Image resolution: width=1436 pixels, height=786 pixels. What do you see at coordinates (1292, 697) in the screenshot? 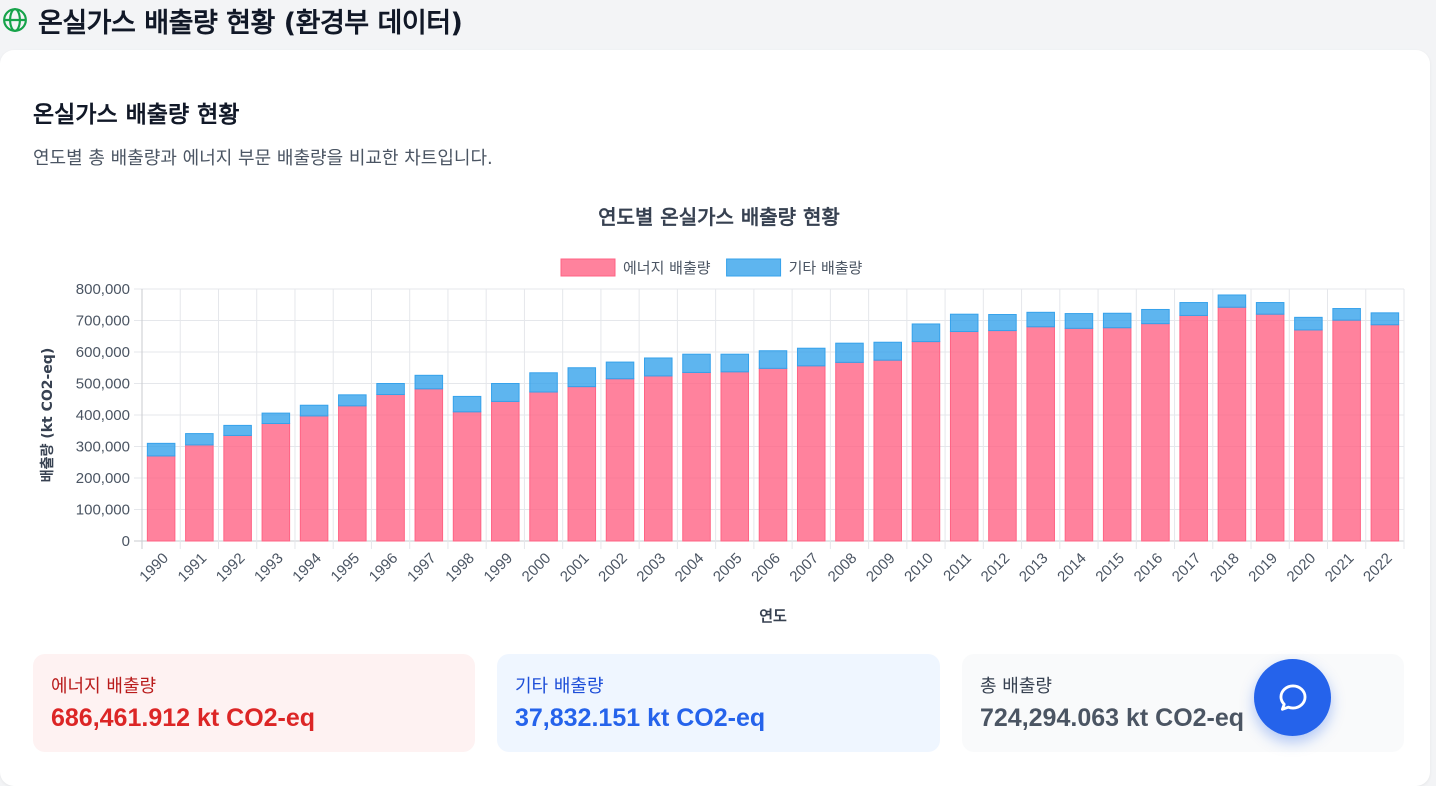
I see `chat-button` at bounding box center [1292, 697].